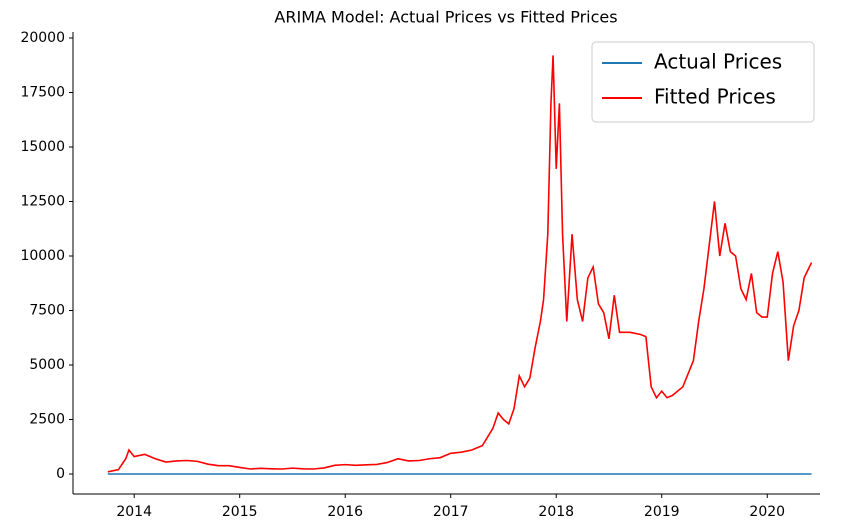 Image resolution: width=857 pixels, height=530 pixels. I want to click on x-tick-label: 2020, so click(767, 512).